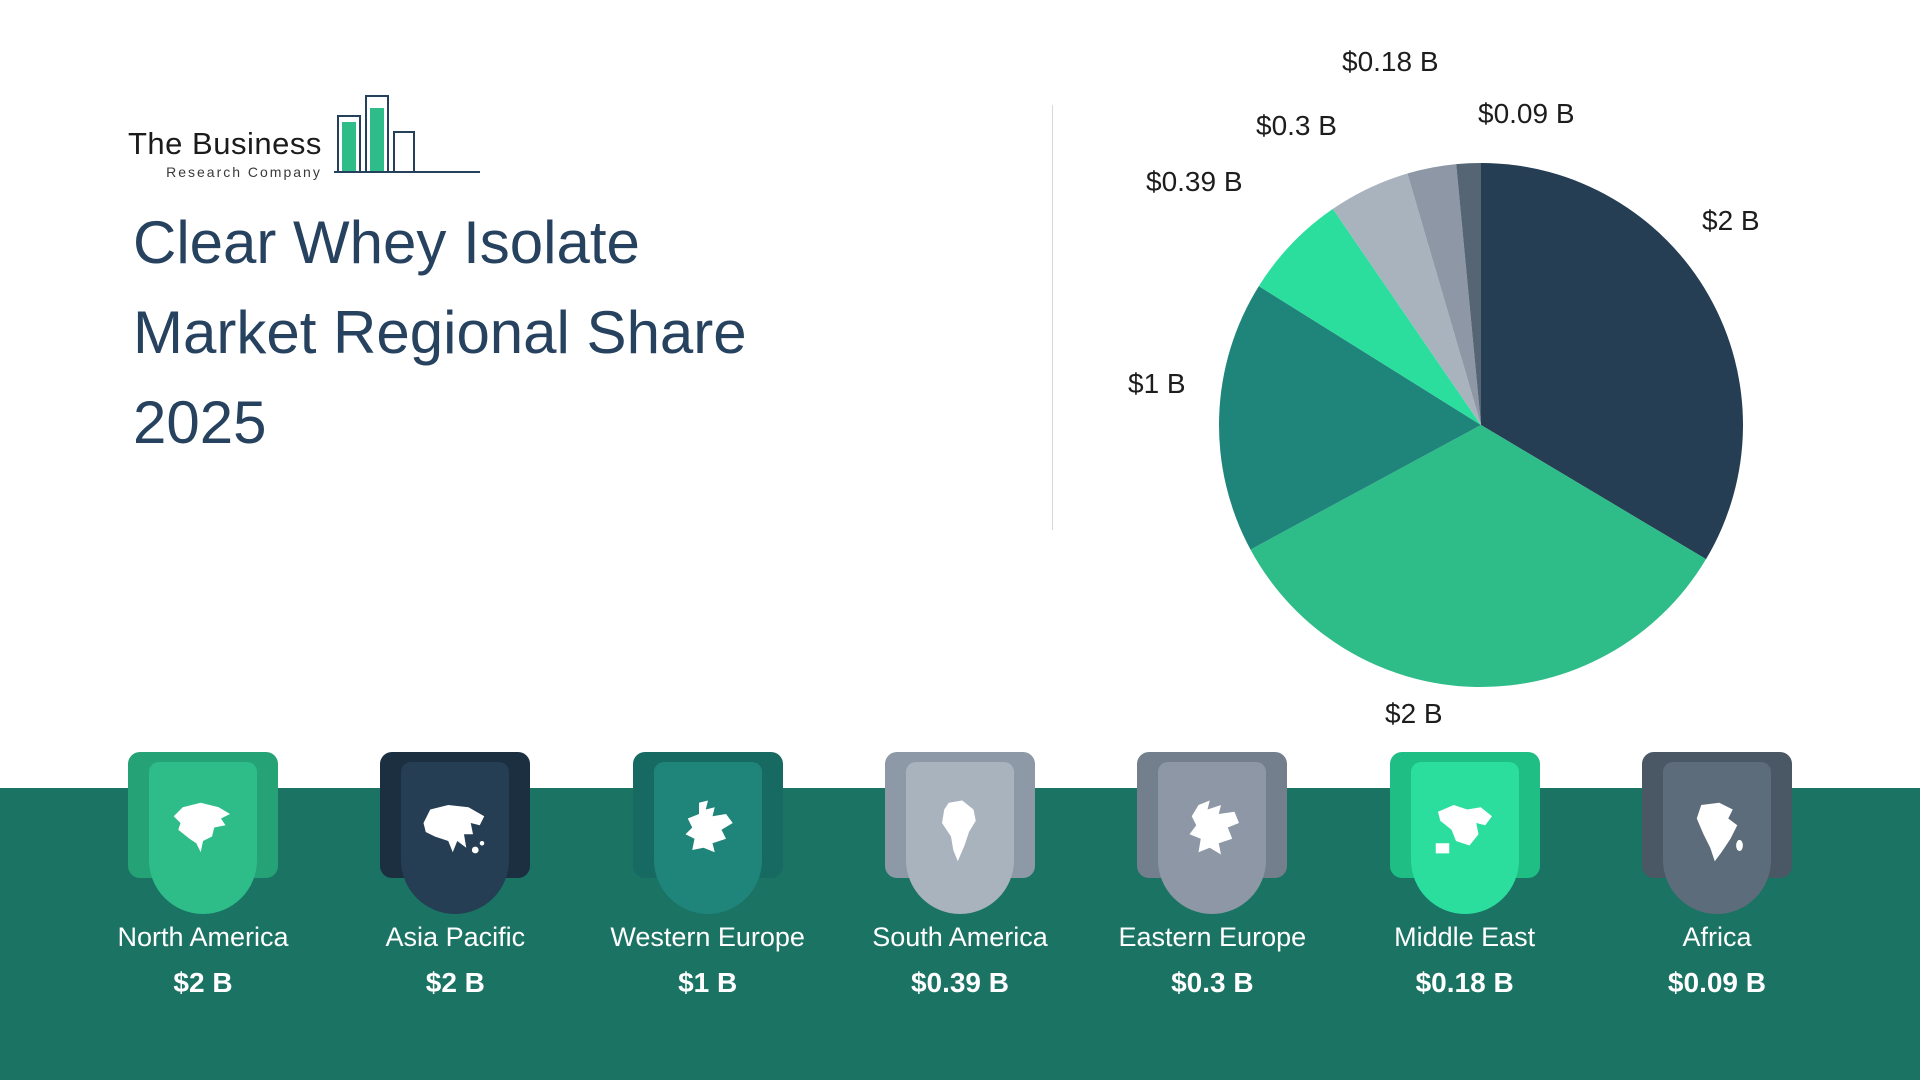  I want to click on pie-slice-south-america, so click(1369, 316).